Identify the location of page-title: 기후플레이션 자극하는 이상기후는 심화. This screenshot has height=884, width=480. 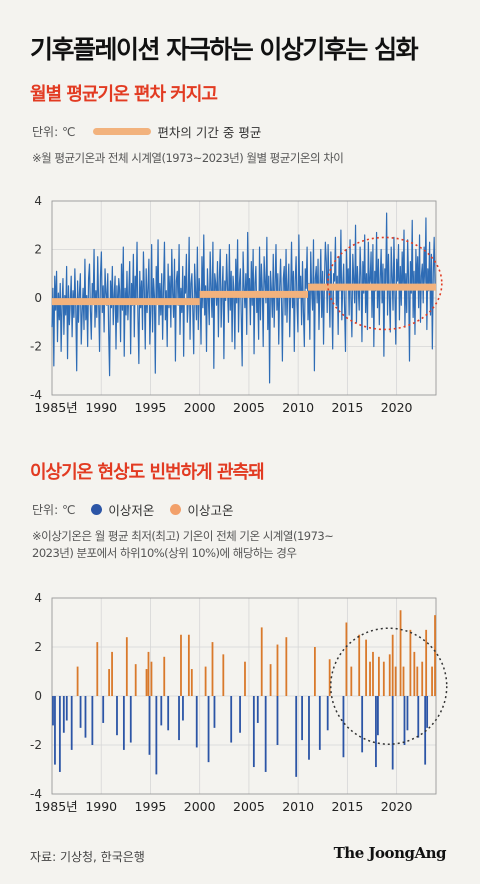
(224, 49).